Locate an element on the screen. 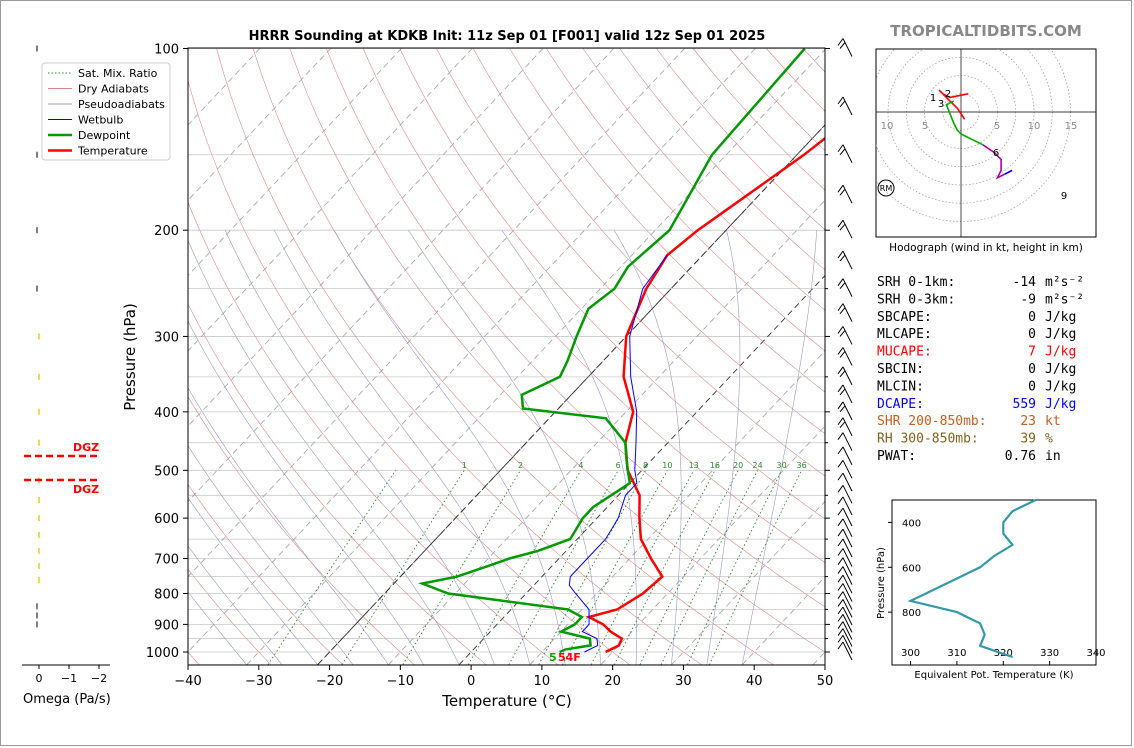 The width and height of the screenshot is (1134, 748). storm-motion-label: RM is located at coordinates (886, 188).